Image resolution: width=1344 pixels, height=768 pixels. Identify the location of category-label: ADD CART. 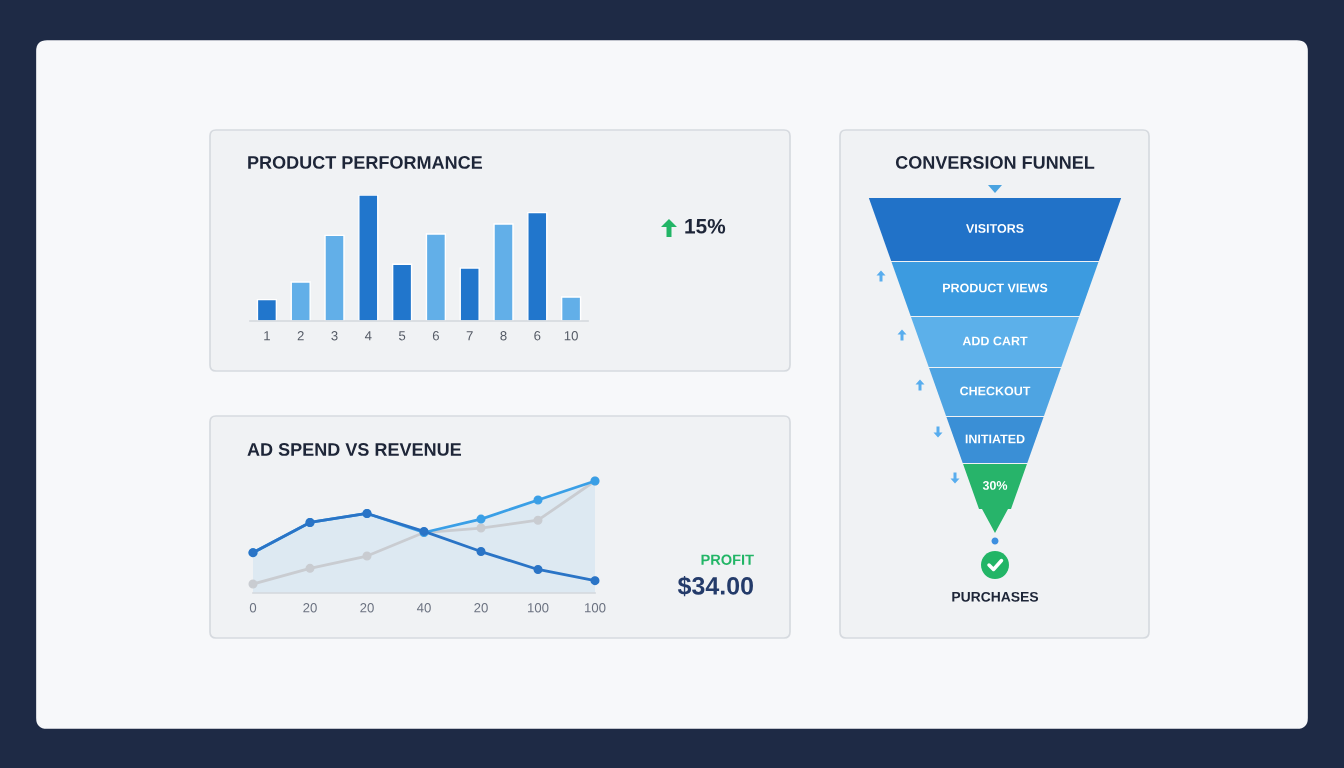
(995, 341).